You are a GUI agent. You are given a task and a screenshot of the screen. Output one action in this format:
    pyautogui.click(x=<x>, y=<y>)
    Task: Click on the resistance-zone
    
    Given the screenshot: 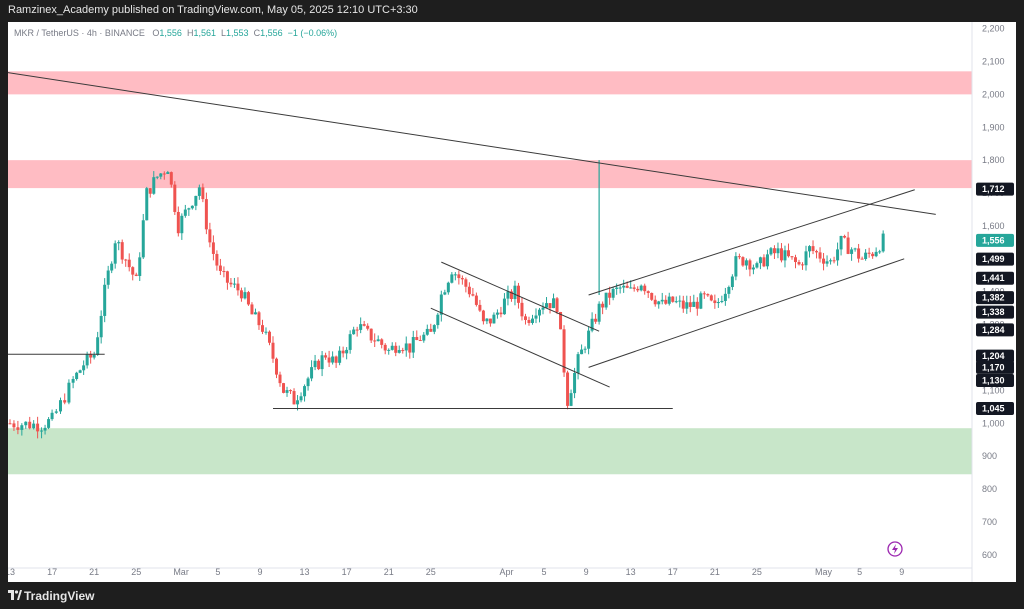 What is the action you would take?
    pyautogui.click(x=490, y=83)
    